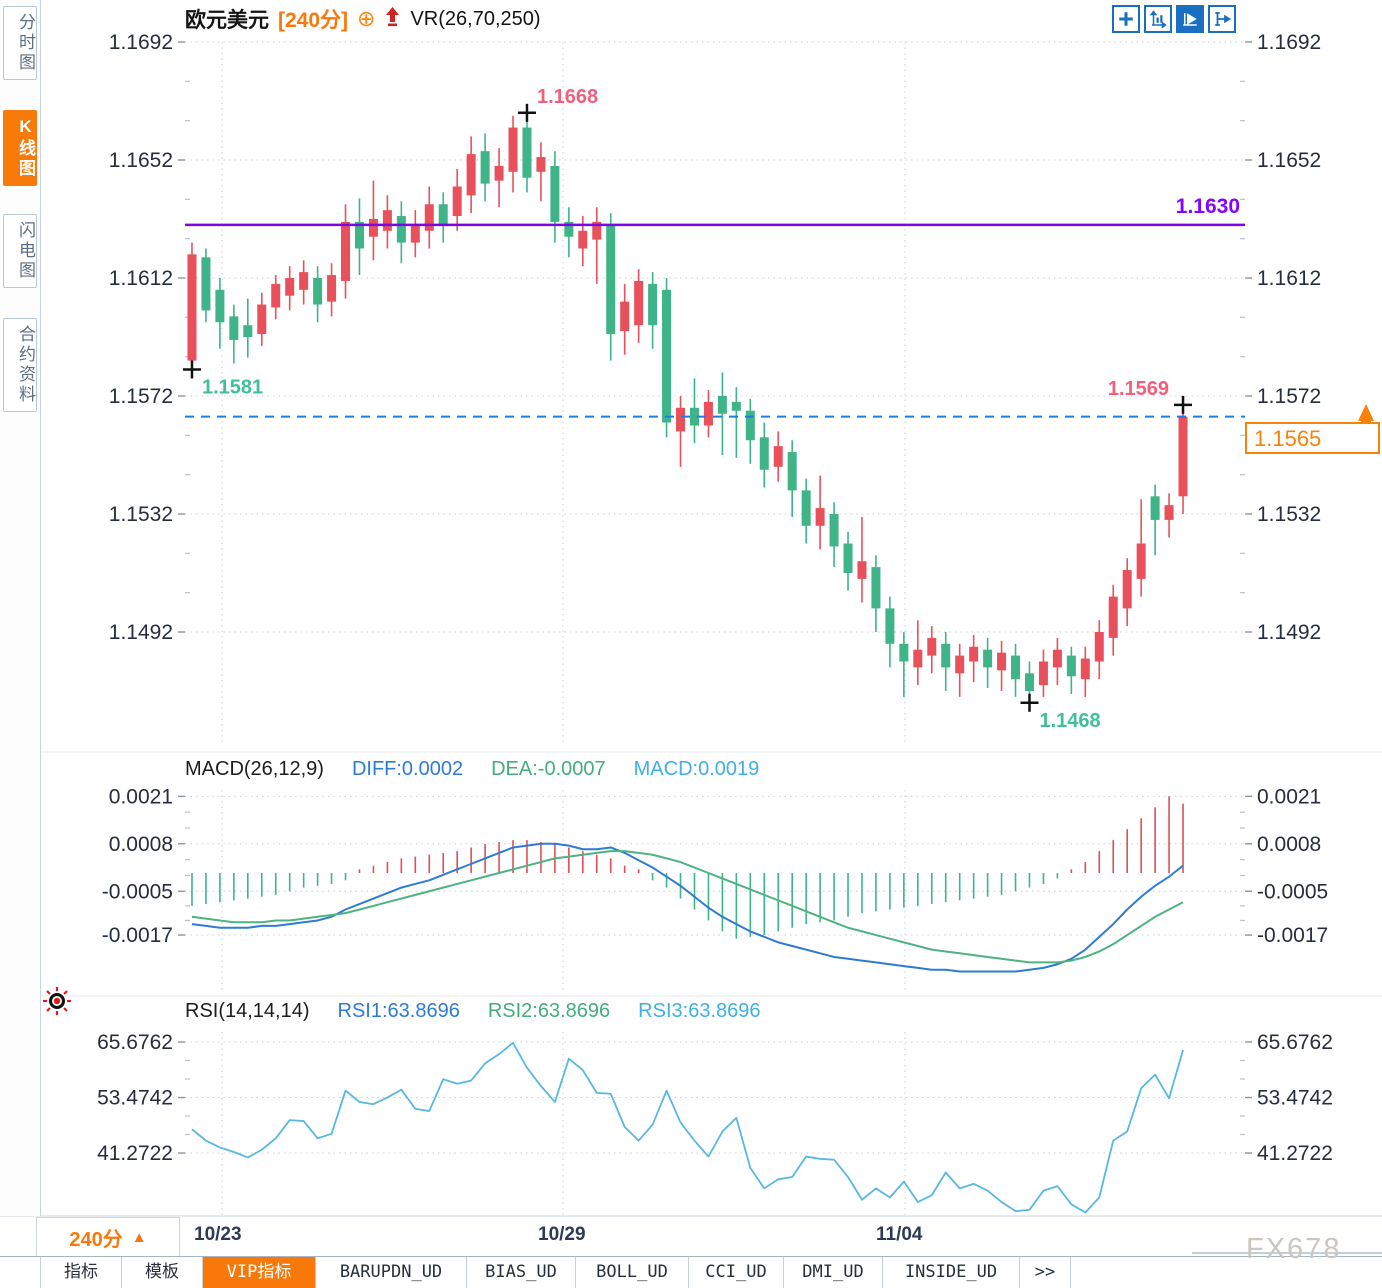  Describe the element at coordinates (81, 1272) in the screenshot. I see `tab-indicators: 指标` at that location.